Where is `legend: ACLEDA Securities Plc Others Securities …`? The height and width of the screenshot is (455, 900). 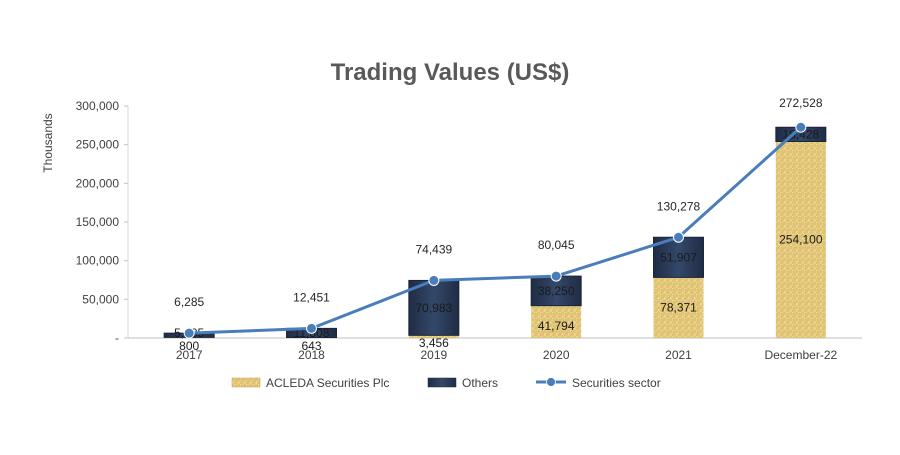 legend: ACLEDA Securities Plc Others Securities … is located at coordinates (446, 383).